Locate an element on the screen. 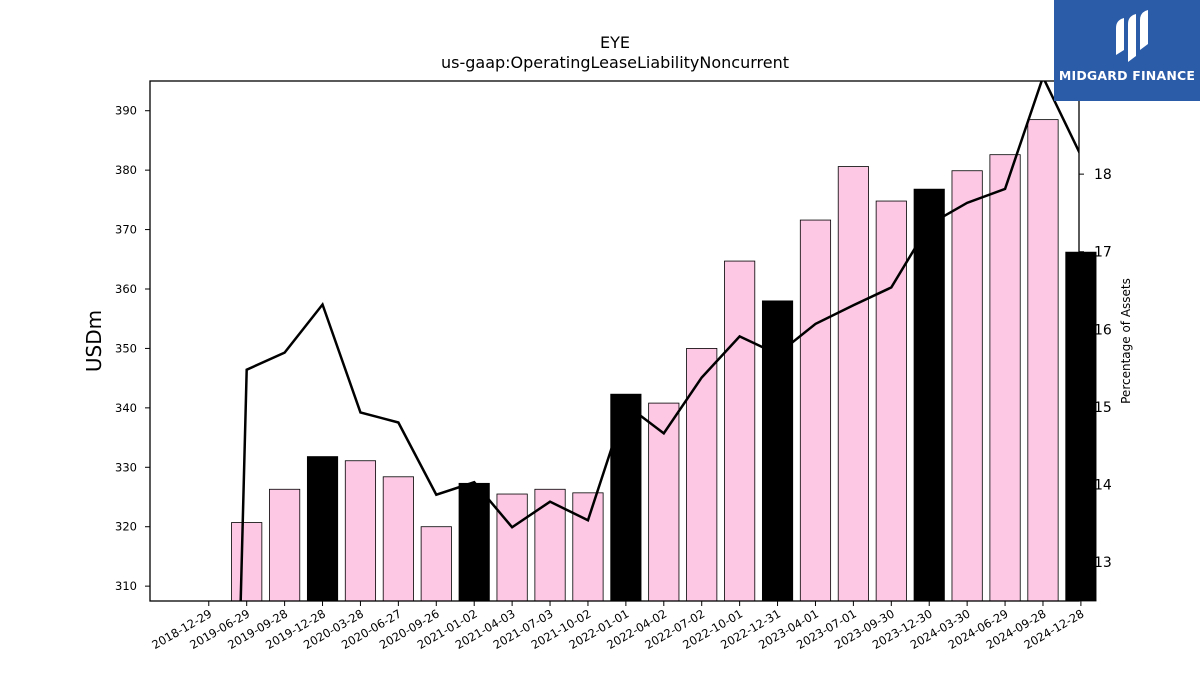 The image size is (1200, 675). y2-tick-label: 15 is located at coordinates (1103, 408).